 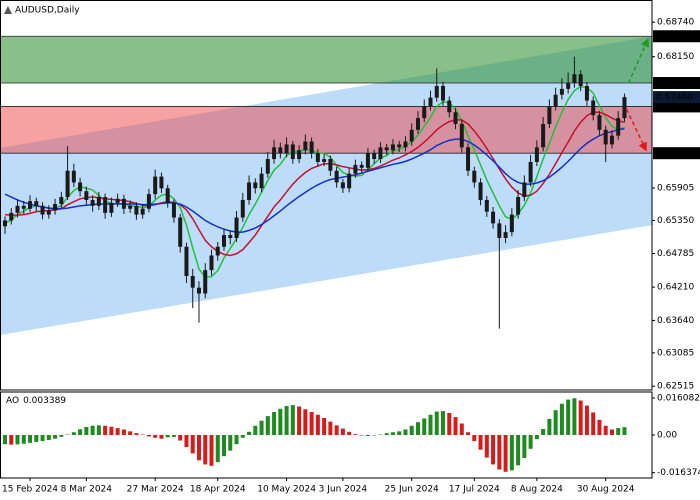 I want to click on ao-y-tick-label: 0.00, so click(x=667, y=436).